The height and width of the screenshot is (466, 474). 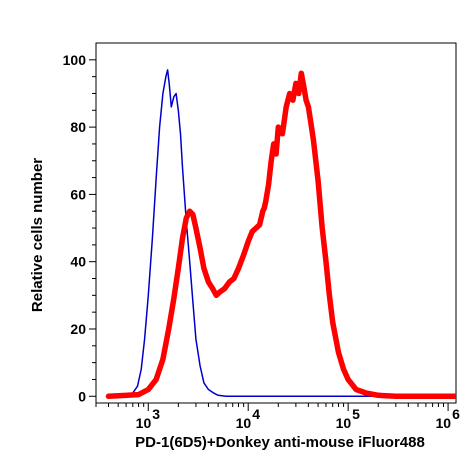 I want to click on y-tick-label: 80, so click(x=78, y=127).